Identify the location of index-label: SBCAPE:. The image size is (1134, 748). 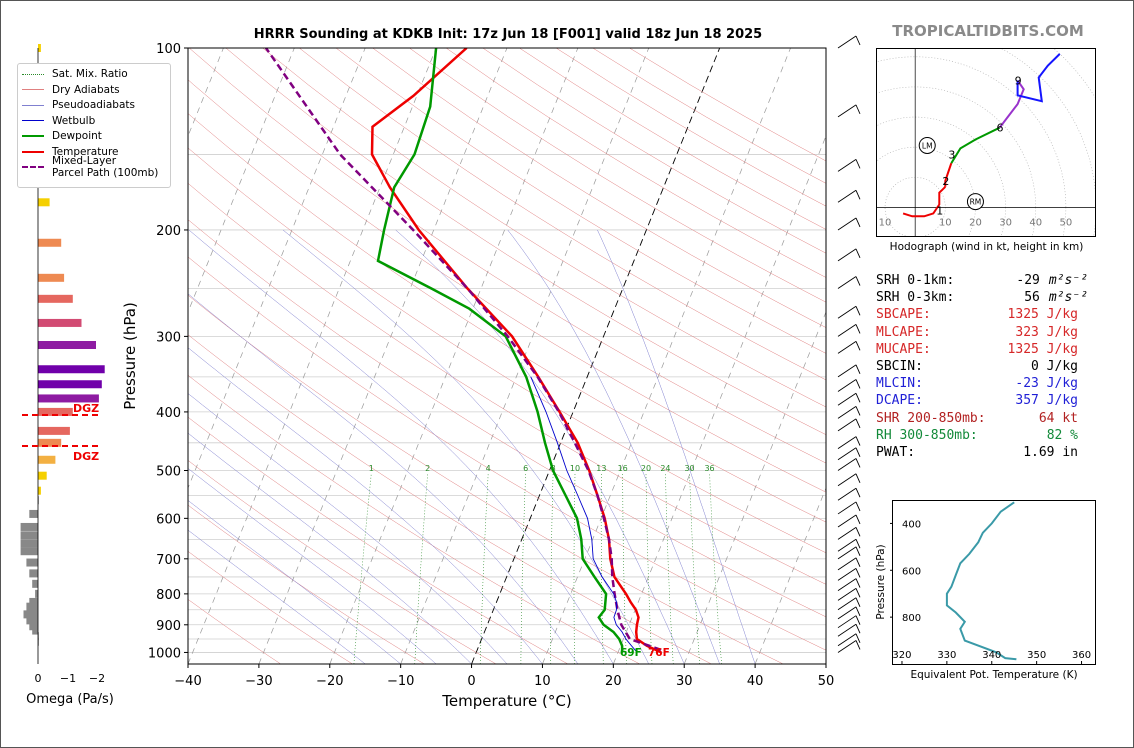
(903, 315).